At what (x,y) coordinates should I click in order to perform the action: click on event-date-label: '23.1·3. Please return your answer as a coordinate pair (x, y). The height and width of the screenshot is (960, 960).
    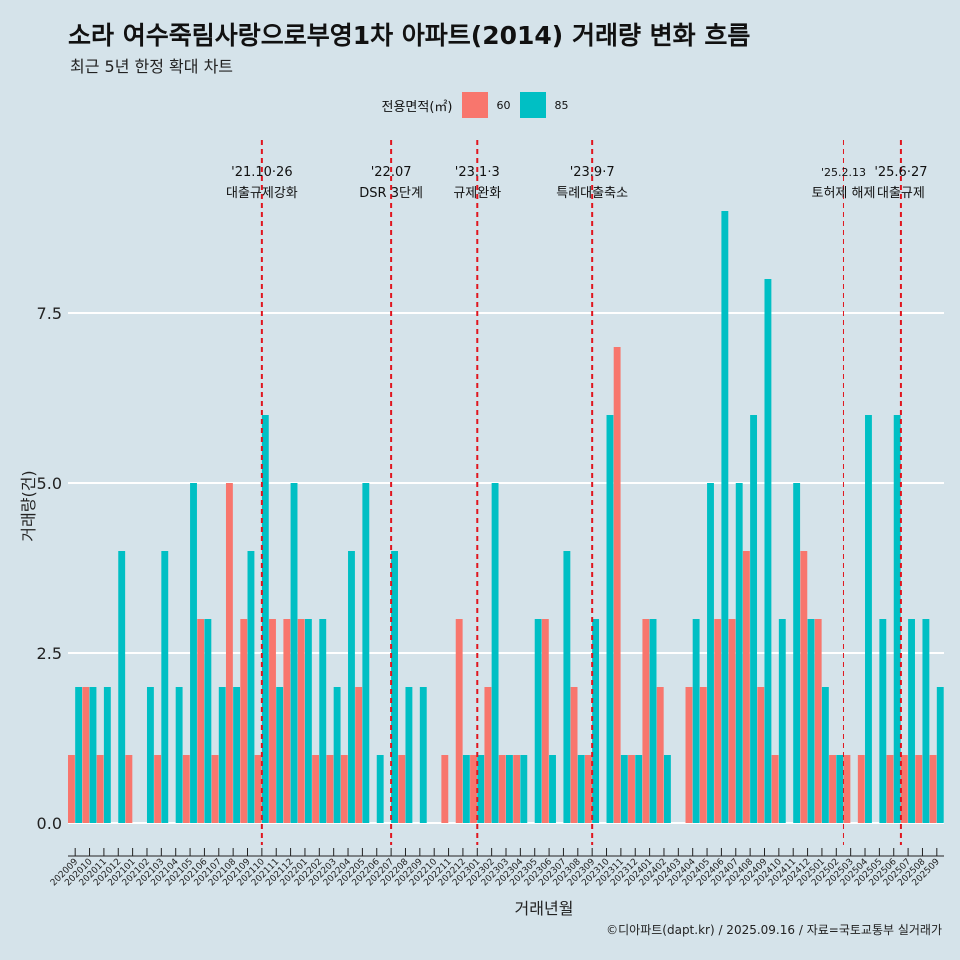
    Looking at the image, I should click on (477, 172).